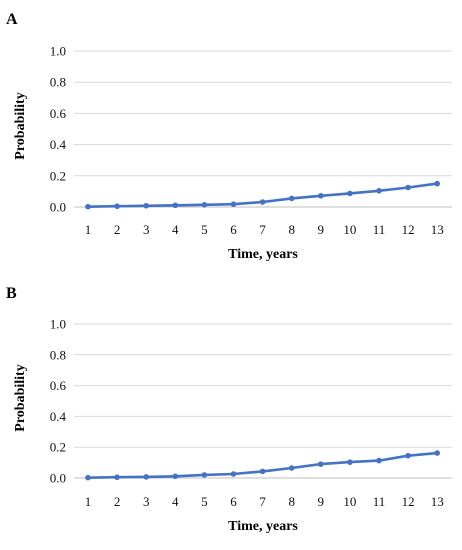 Image resolution: width=462 pixels, height=550 pixels. I want to click on panel-label-a: A, so click(12, 19).